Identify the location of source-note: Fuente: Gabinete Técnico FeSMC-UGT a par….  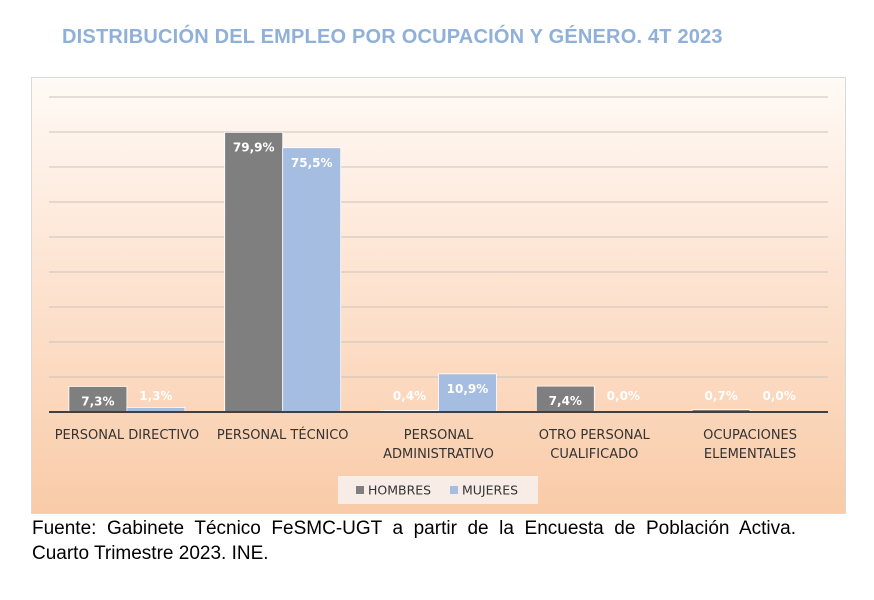
(414, 541).